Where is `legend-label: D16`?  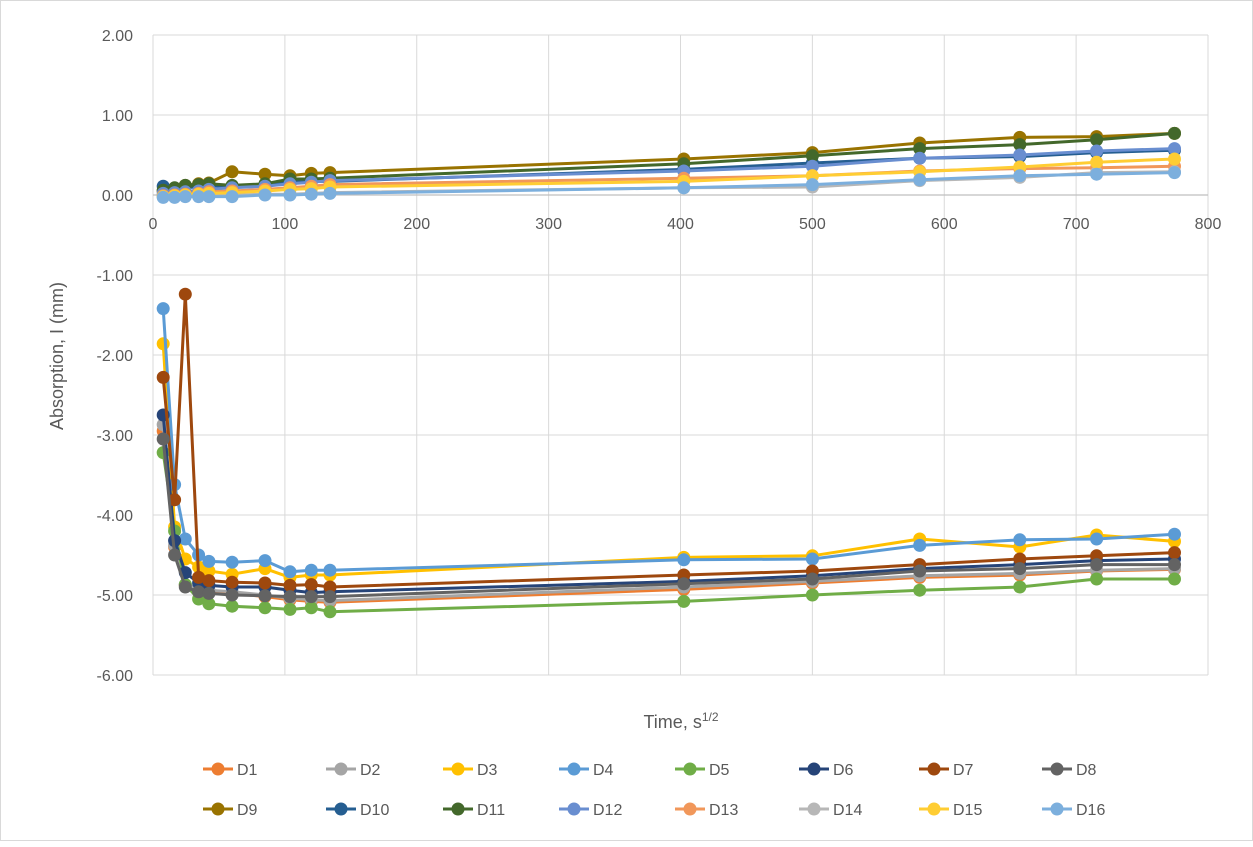 legend-label: D16 is located at coordinates (1090, 810).